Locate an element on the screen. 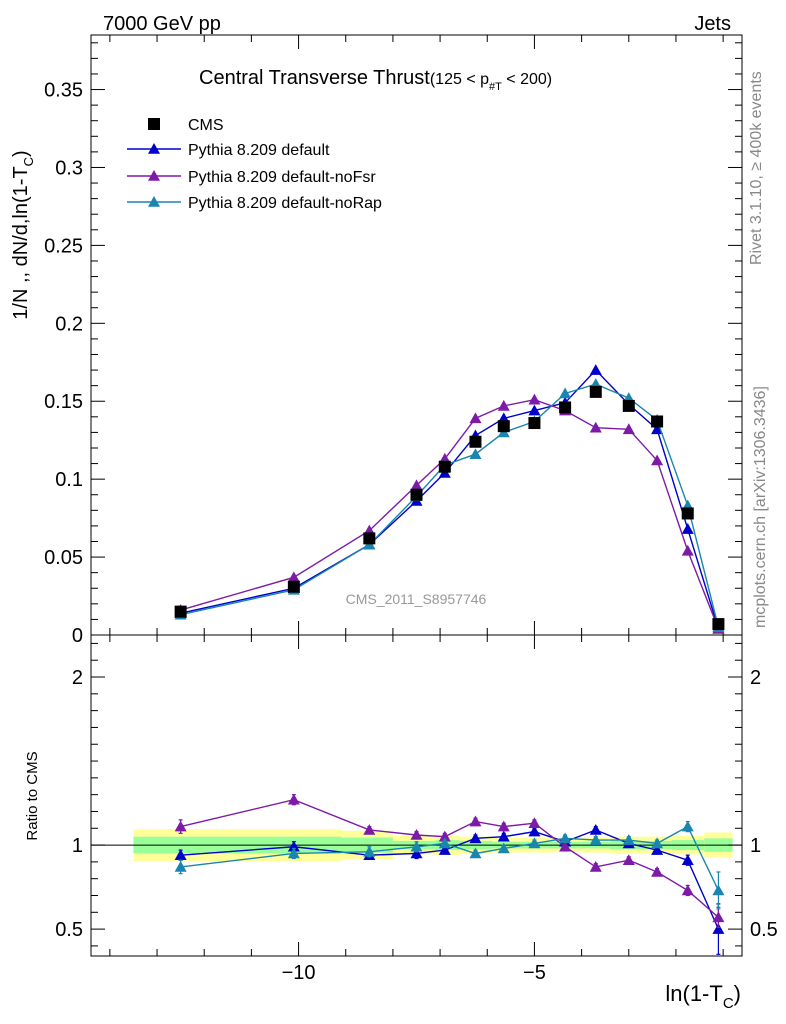 The height and width of the screenshot is (1024, 786). watermark: CMS_2011_S8957746 is located at coordinates (416, 599).